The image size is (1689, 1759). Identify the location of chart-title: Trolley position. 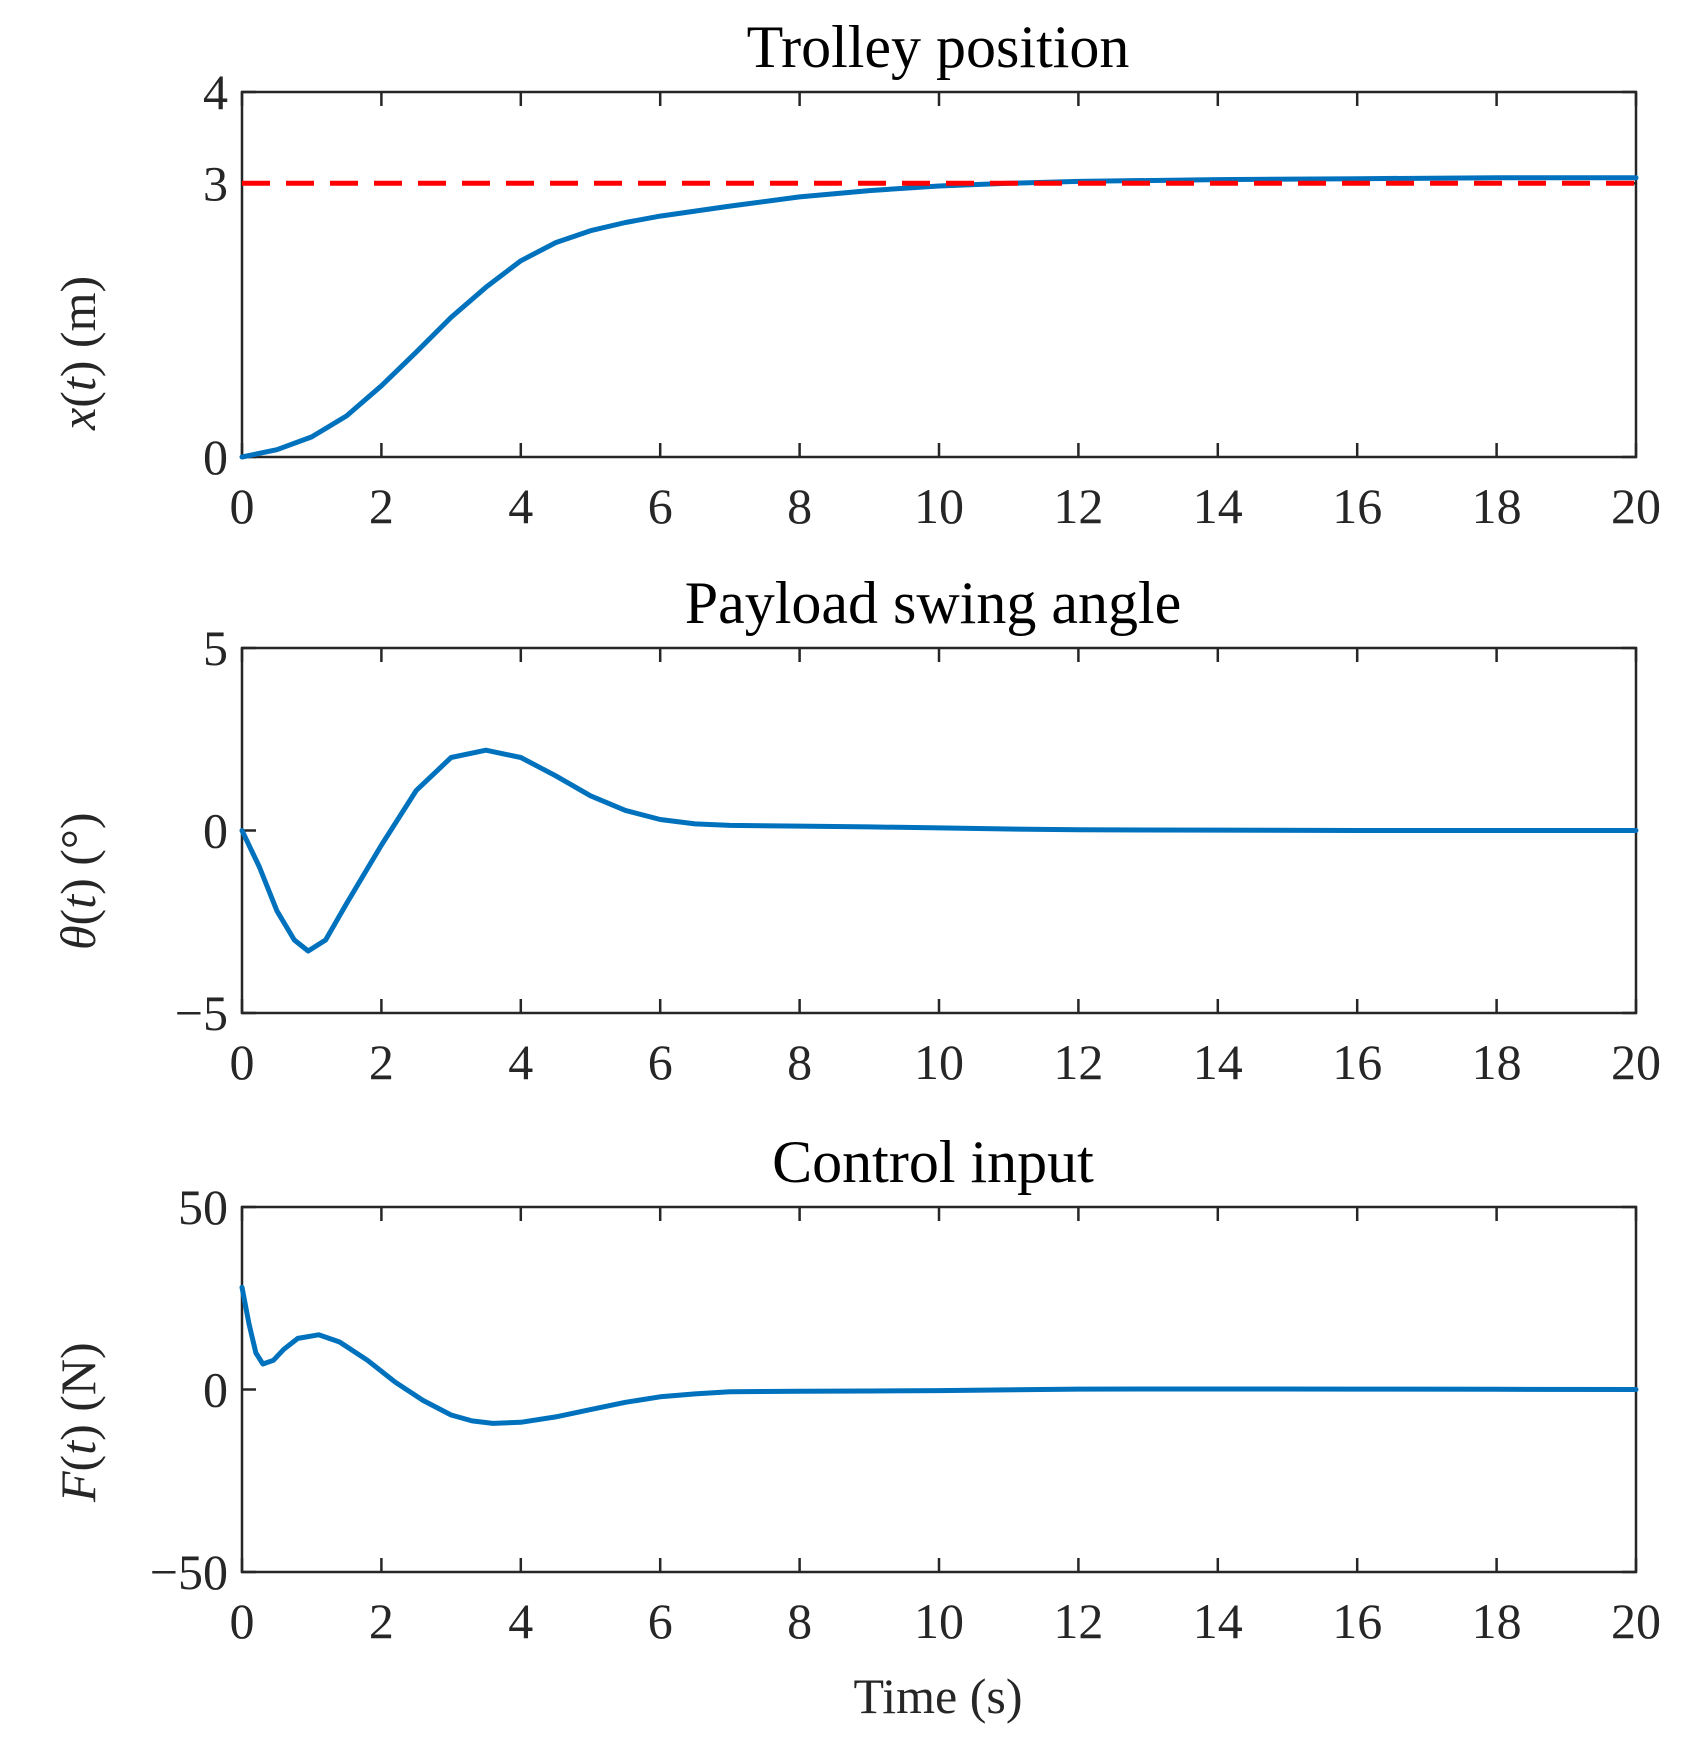
(938, 47).